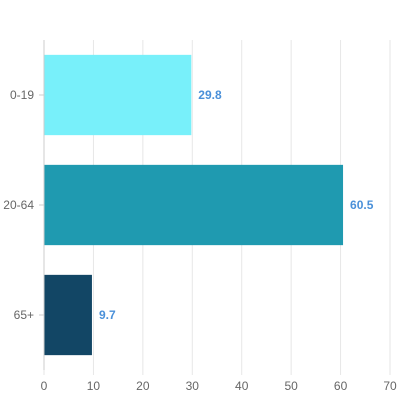 This screenshot has width=400, height=400. What do you see at coordinates (193, 386) in the screenshot?
I see `x-tick-label: 30` at bounding box center [193, 386].